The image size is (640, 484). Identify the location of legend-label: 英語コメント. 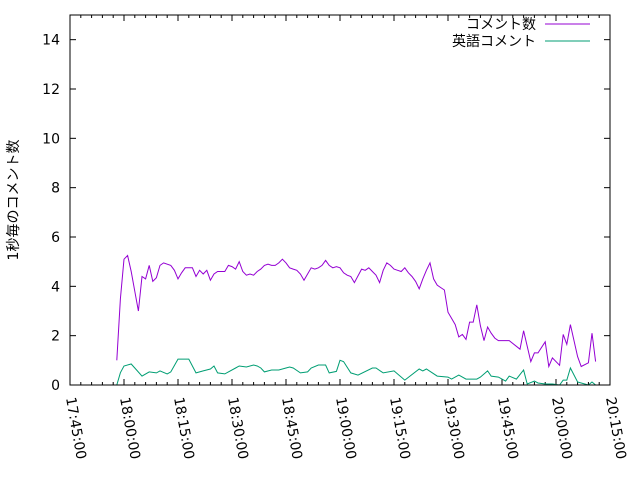
(494, 41).